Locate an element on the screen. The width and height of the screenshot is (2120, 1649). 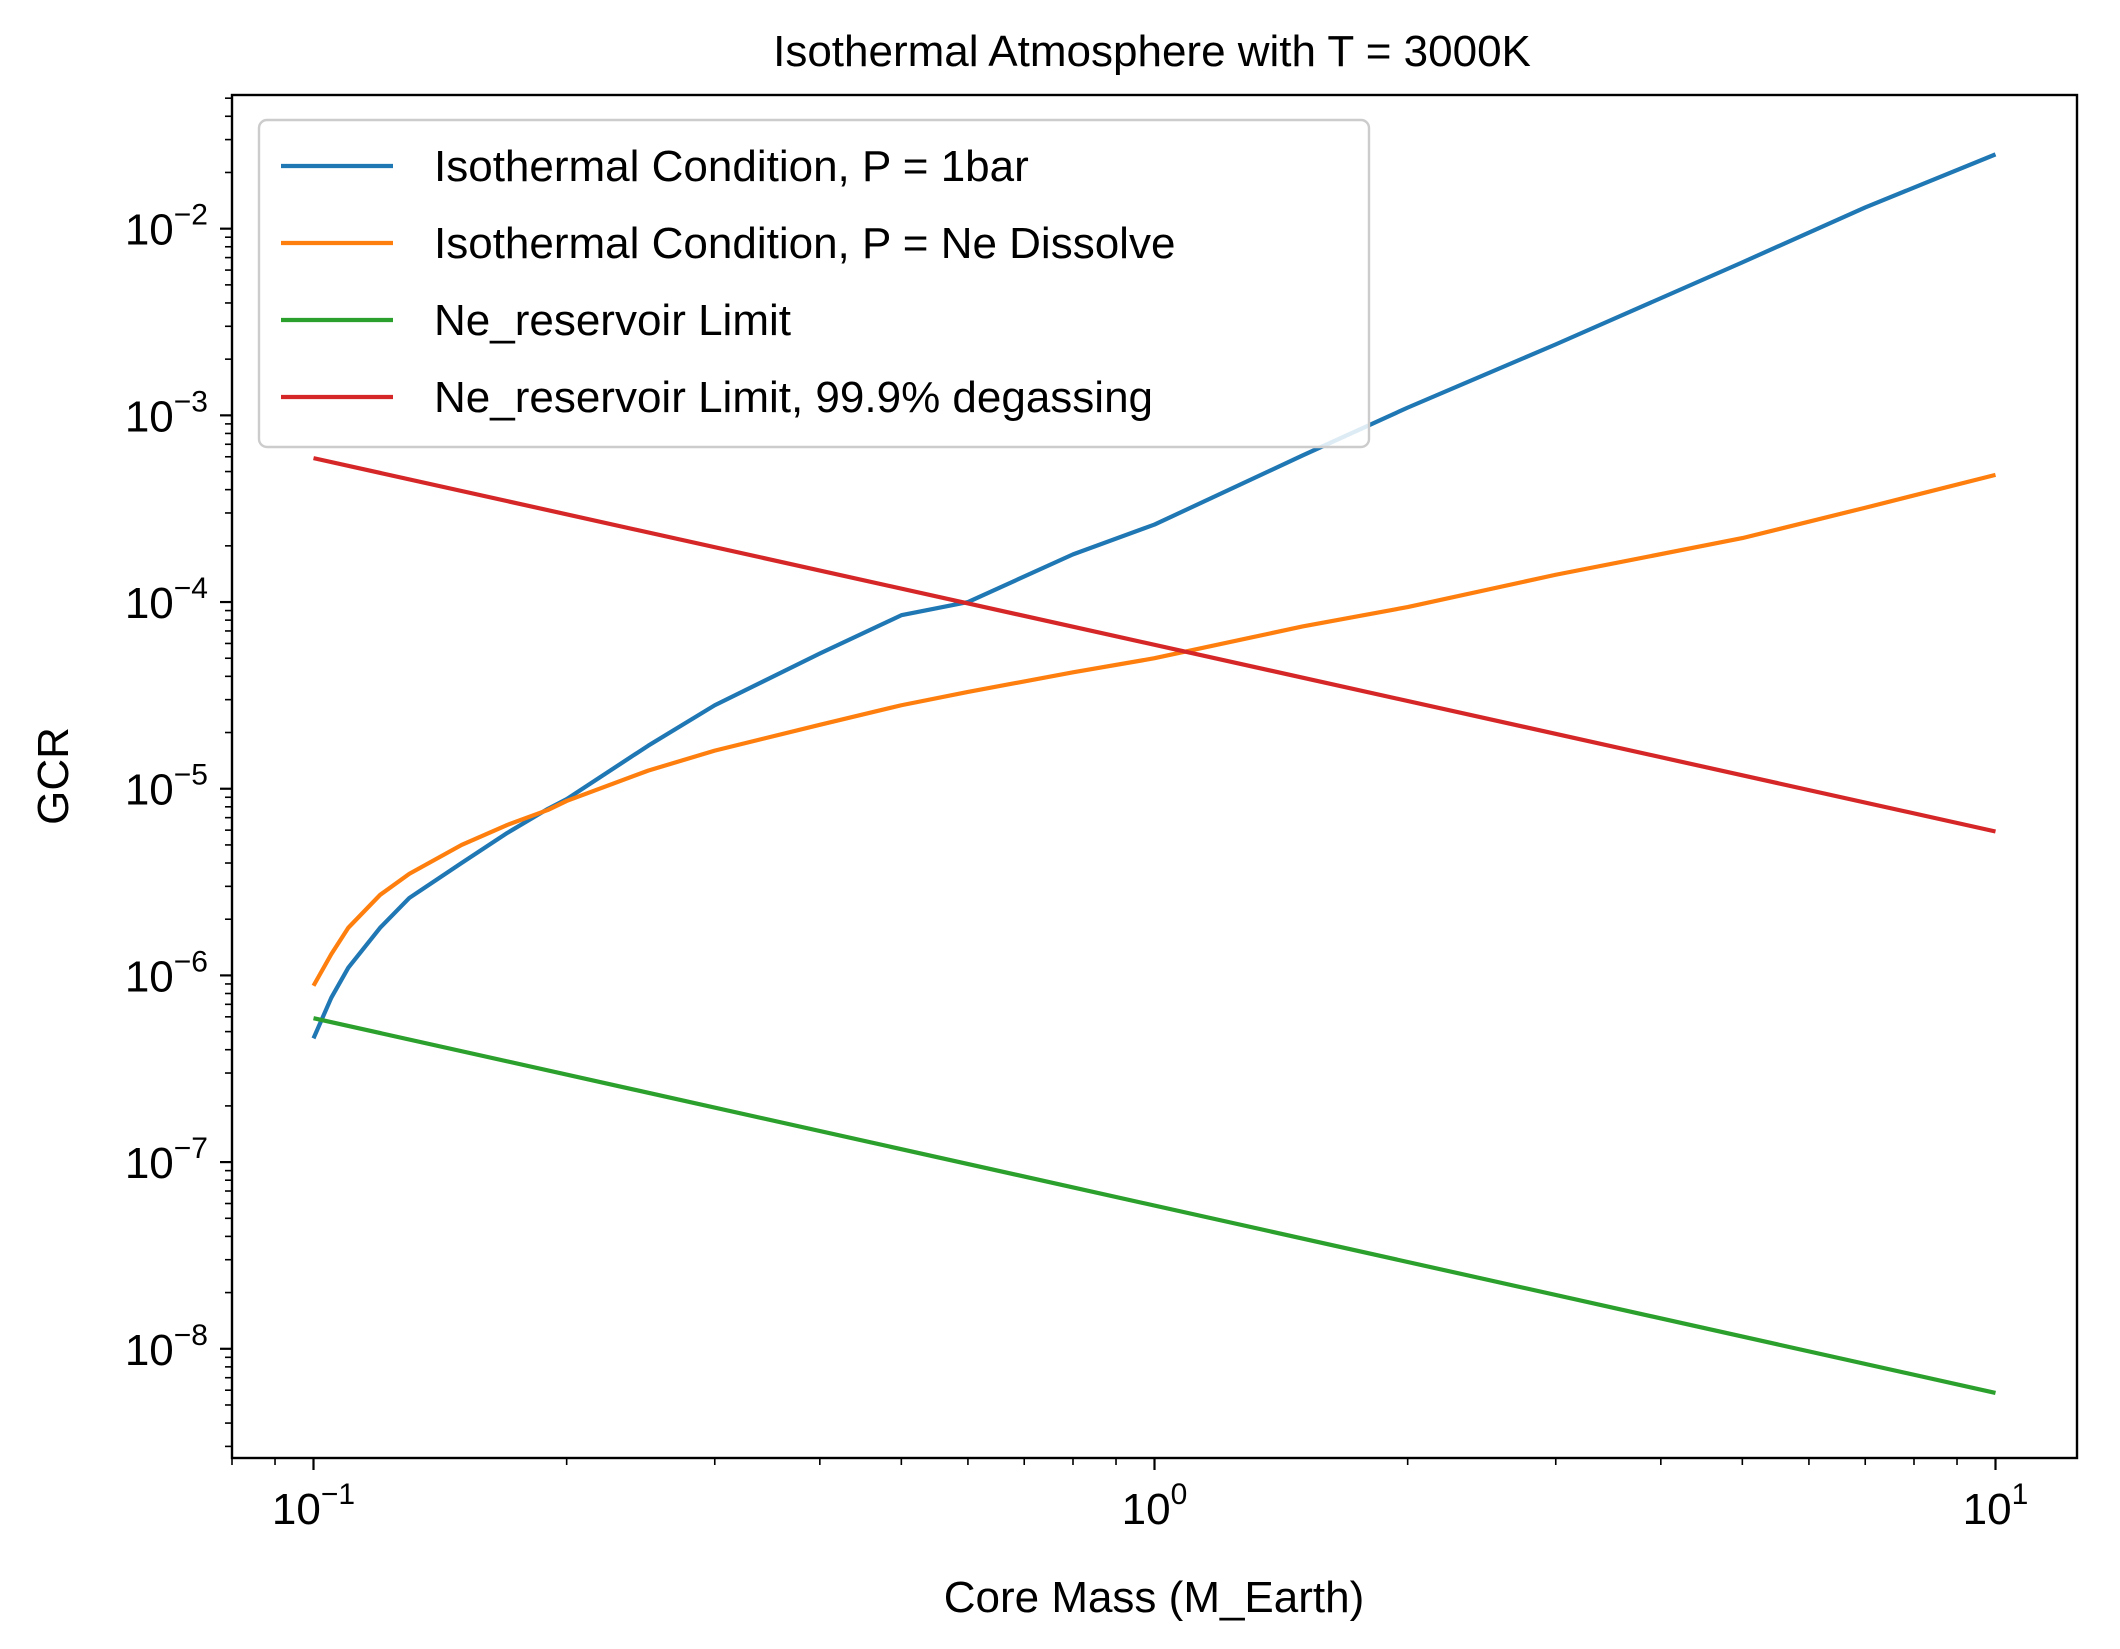
y-tick-label: 10⁻⁴ is located at coordinates (166, 600).